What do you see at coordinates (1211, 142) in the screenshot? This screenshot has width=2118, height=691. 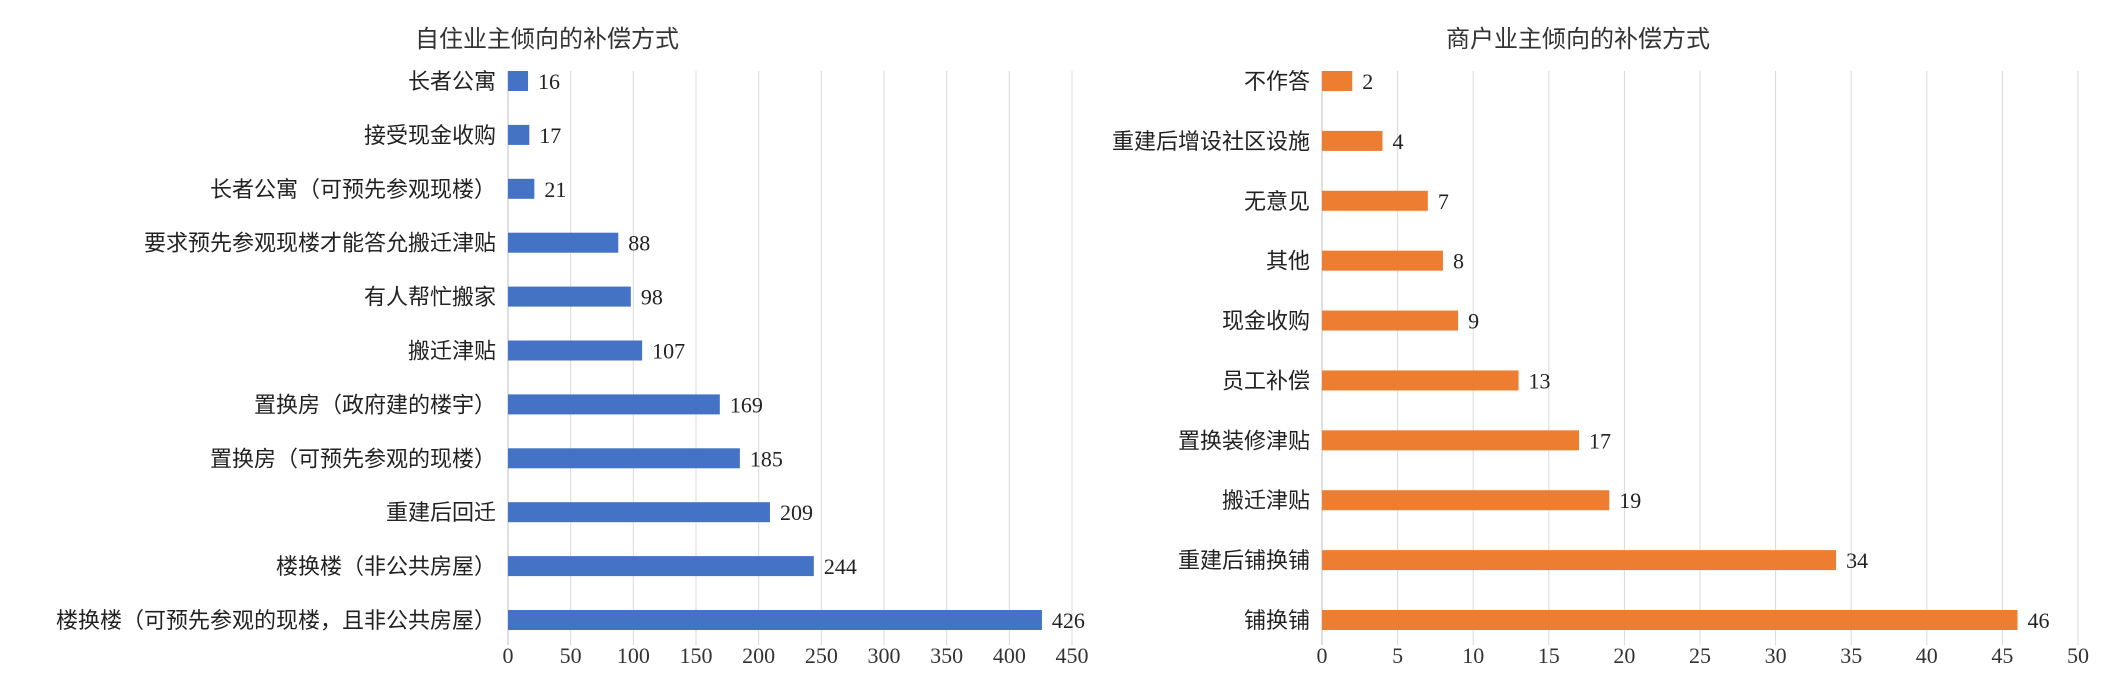 I see `category-label: 重建后增设社区设施` at bounding box center [1211, 142].